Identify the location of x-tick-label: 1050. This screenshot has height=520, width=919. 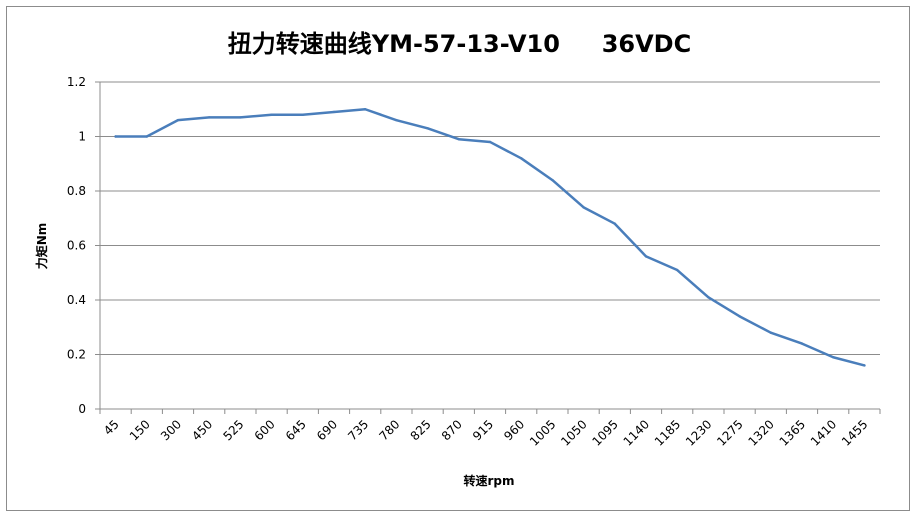
(573, 432).